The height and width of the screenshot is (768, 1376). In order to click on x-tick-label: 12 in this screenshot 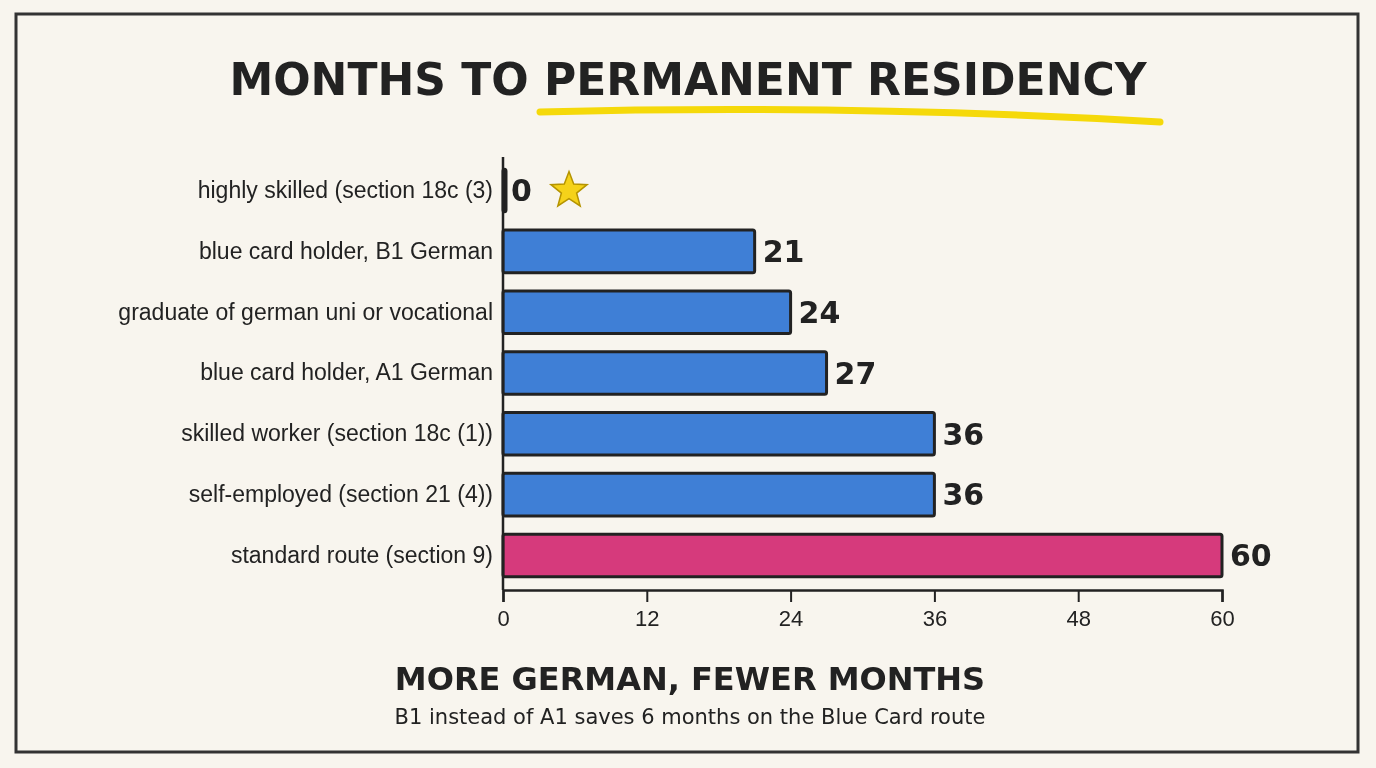, I will do `click(647, 618)`.